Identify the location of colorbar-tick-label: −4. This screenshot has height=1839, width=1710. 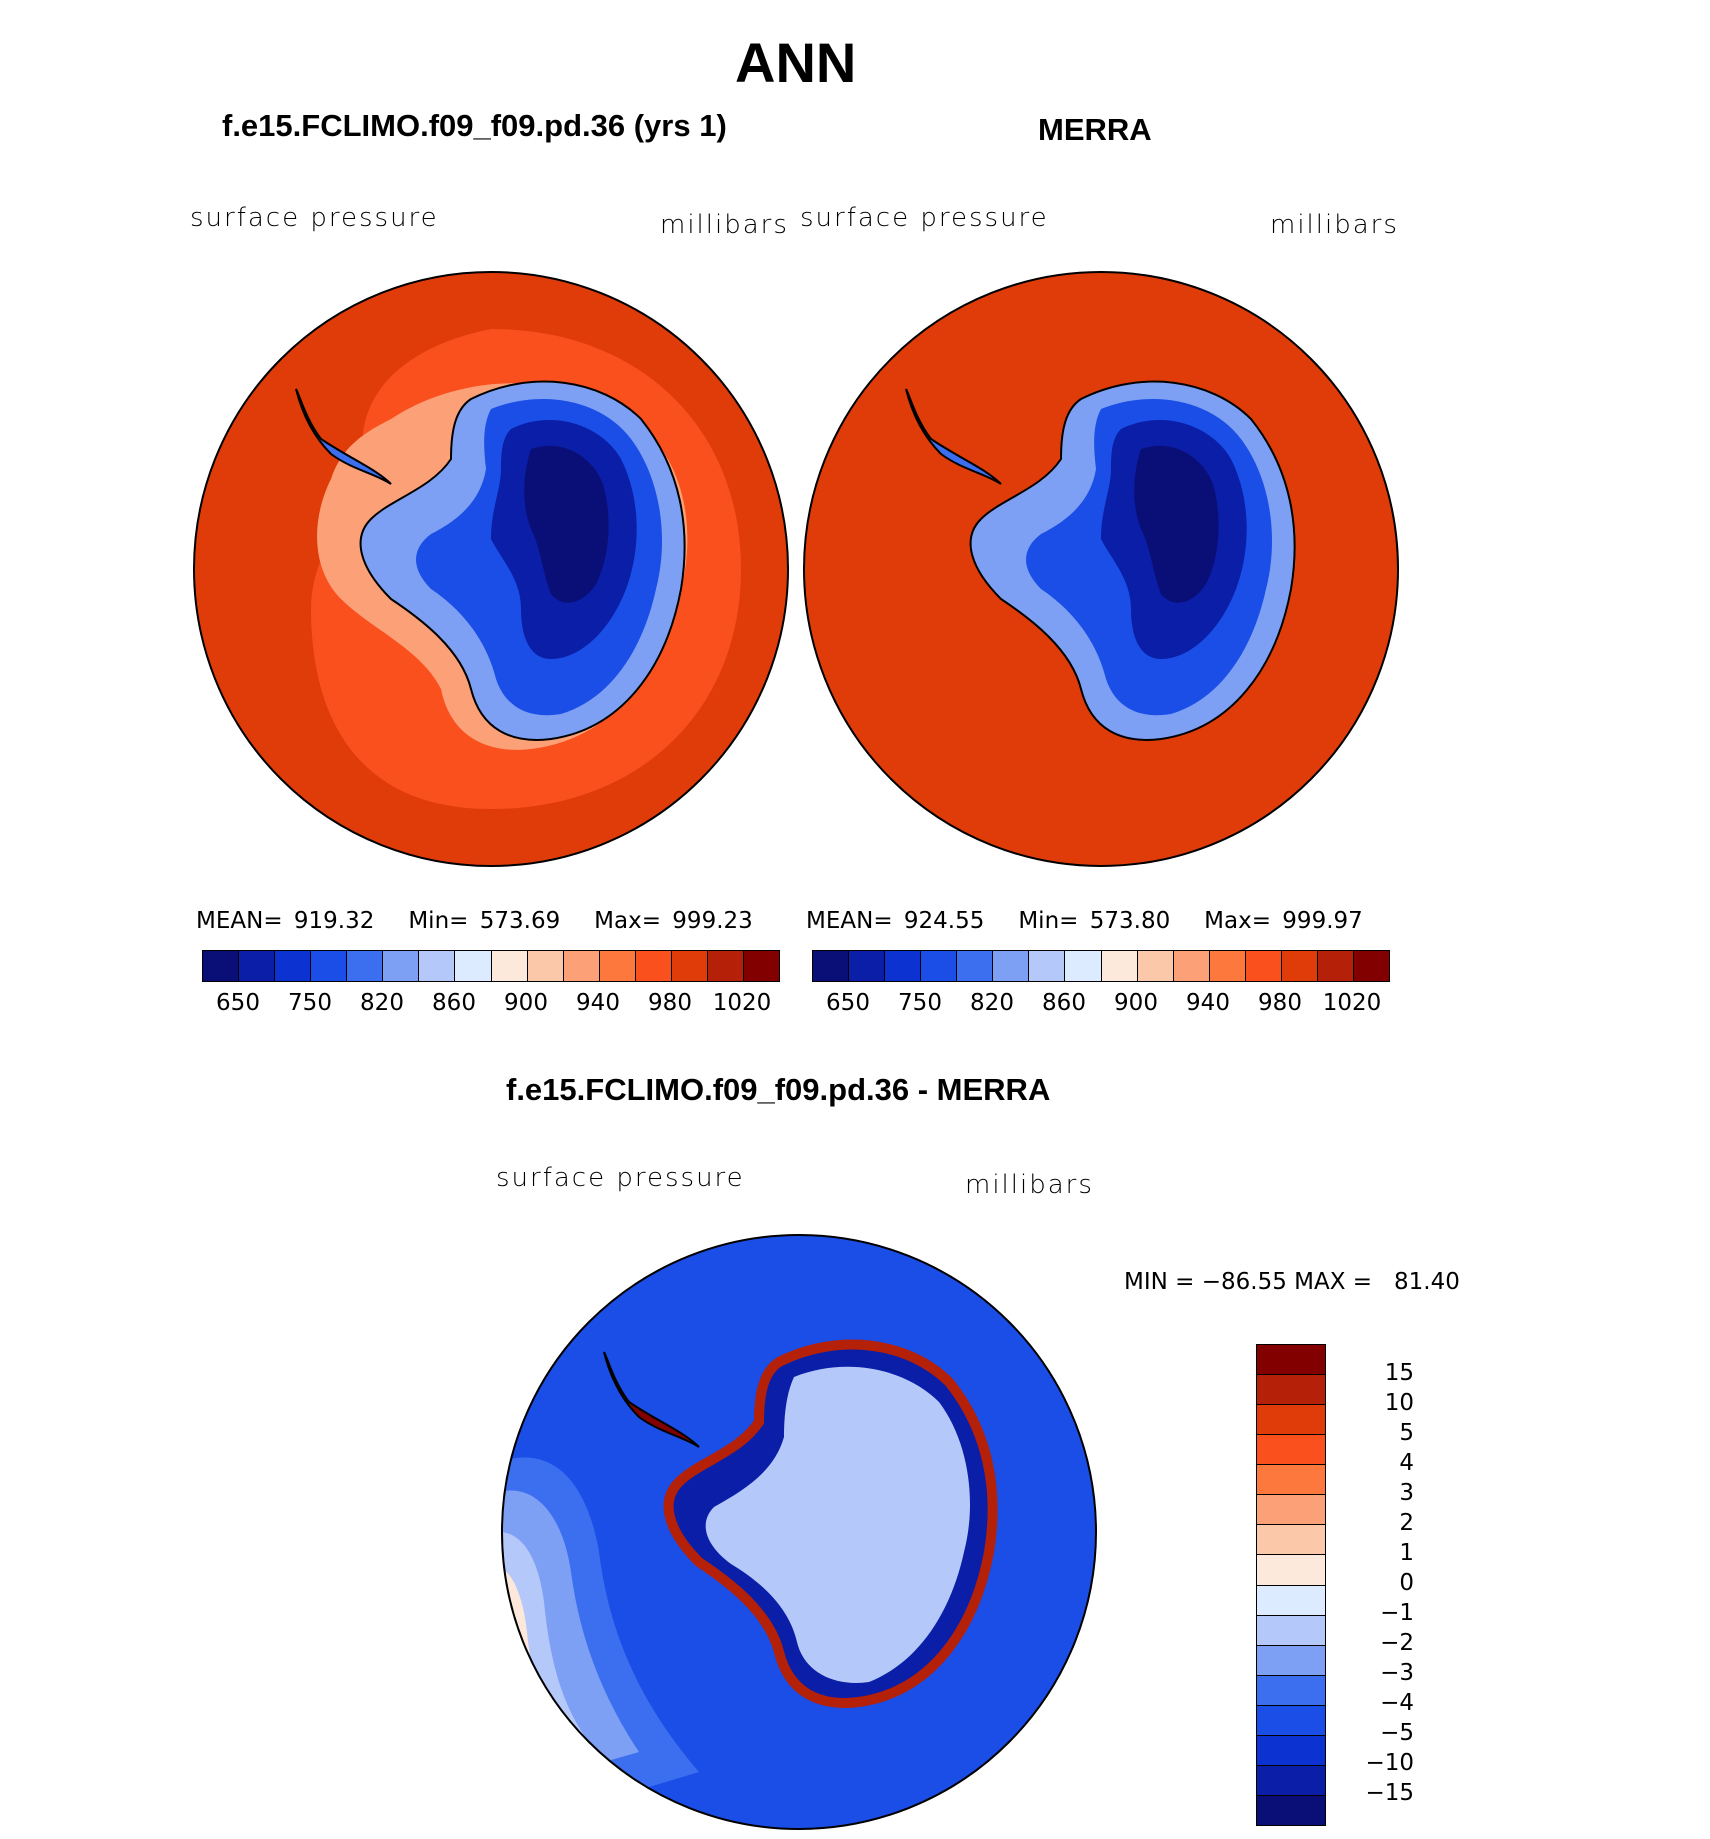
(1397, 1703).